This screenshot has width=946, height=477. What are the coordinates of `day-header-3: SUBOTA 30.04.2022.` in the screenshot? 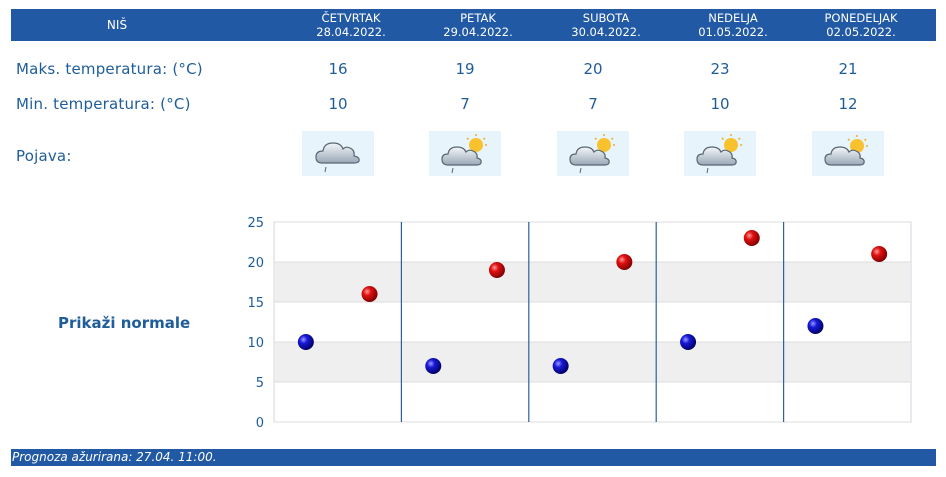 It's located at (606, 25).